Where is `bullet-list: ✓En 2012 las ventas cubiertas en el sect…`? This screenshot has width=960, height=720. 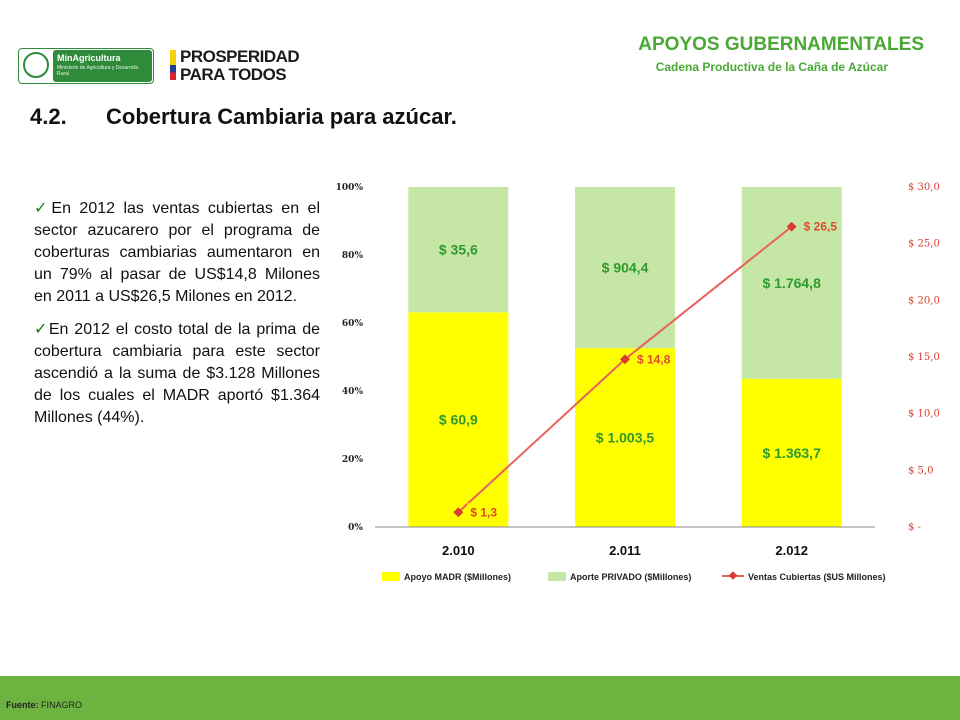 bullet-list: ✓En 2012 las ventas cubiertas en el sect… is located at coordinates (177, 319).